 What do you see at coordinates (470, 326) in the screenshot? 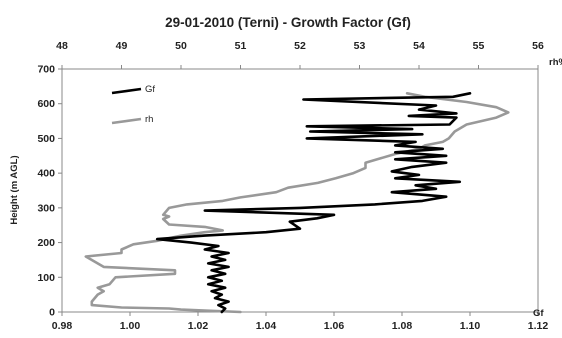
I see `x-bottom-tick-label: 1.10` at bounding box center [470, 326].